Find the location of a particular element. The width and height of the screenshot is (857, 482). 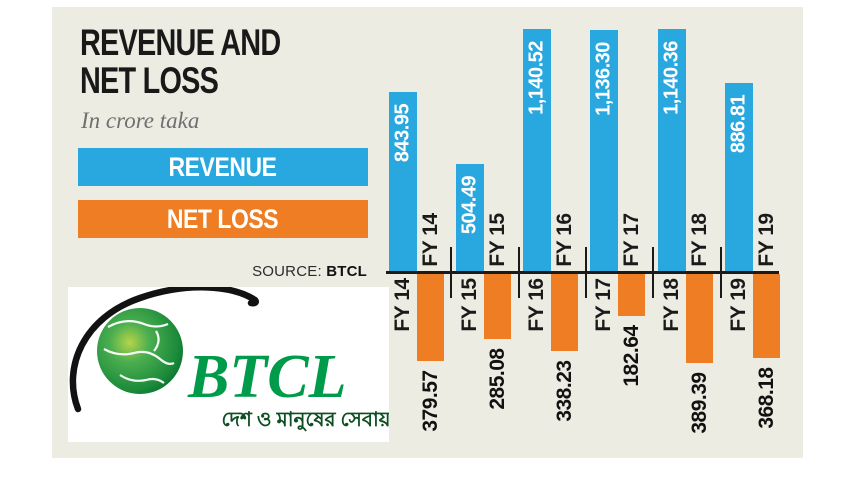

fy-label-top: FY 17 is located at coordinates (631, 239).